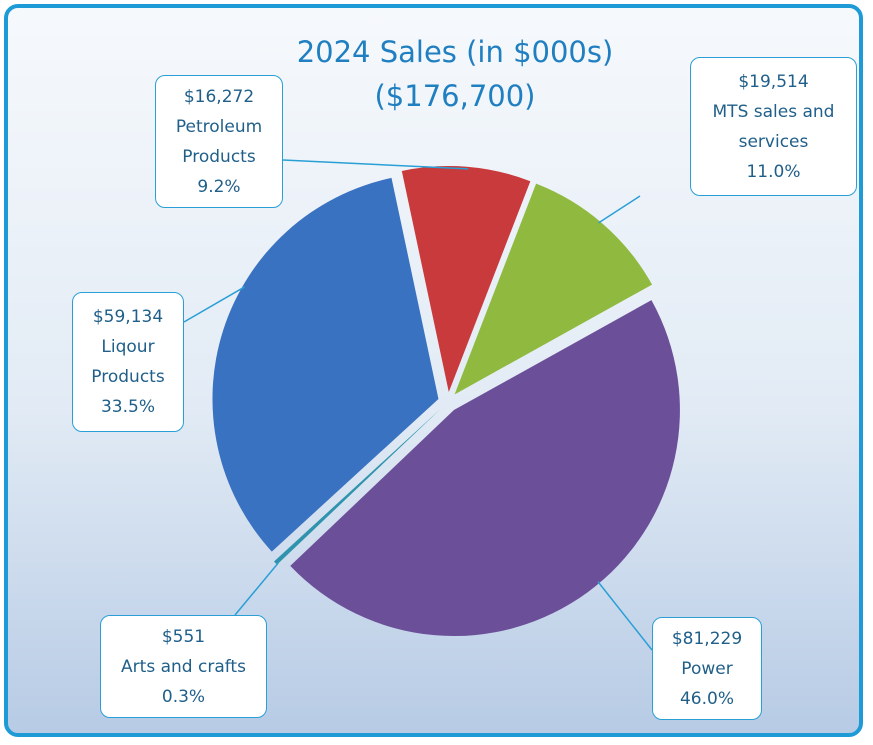 The image size is (873, 745). What do you see at coordinates (773, 171) in the screenshot?
I see `data-label-percent: 11.0%` at bounding box center [773, 171].